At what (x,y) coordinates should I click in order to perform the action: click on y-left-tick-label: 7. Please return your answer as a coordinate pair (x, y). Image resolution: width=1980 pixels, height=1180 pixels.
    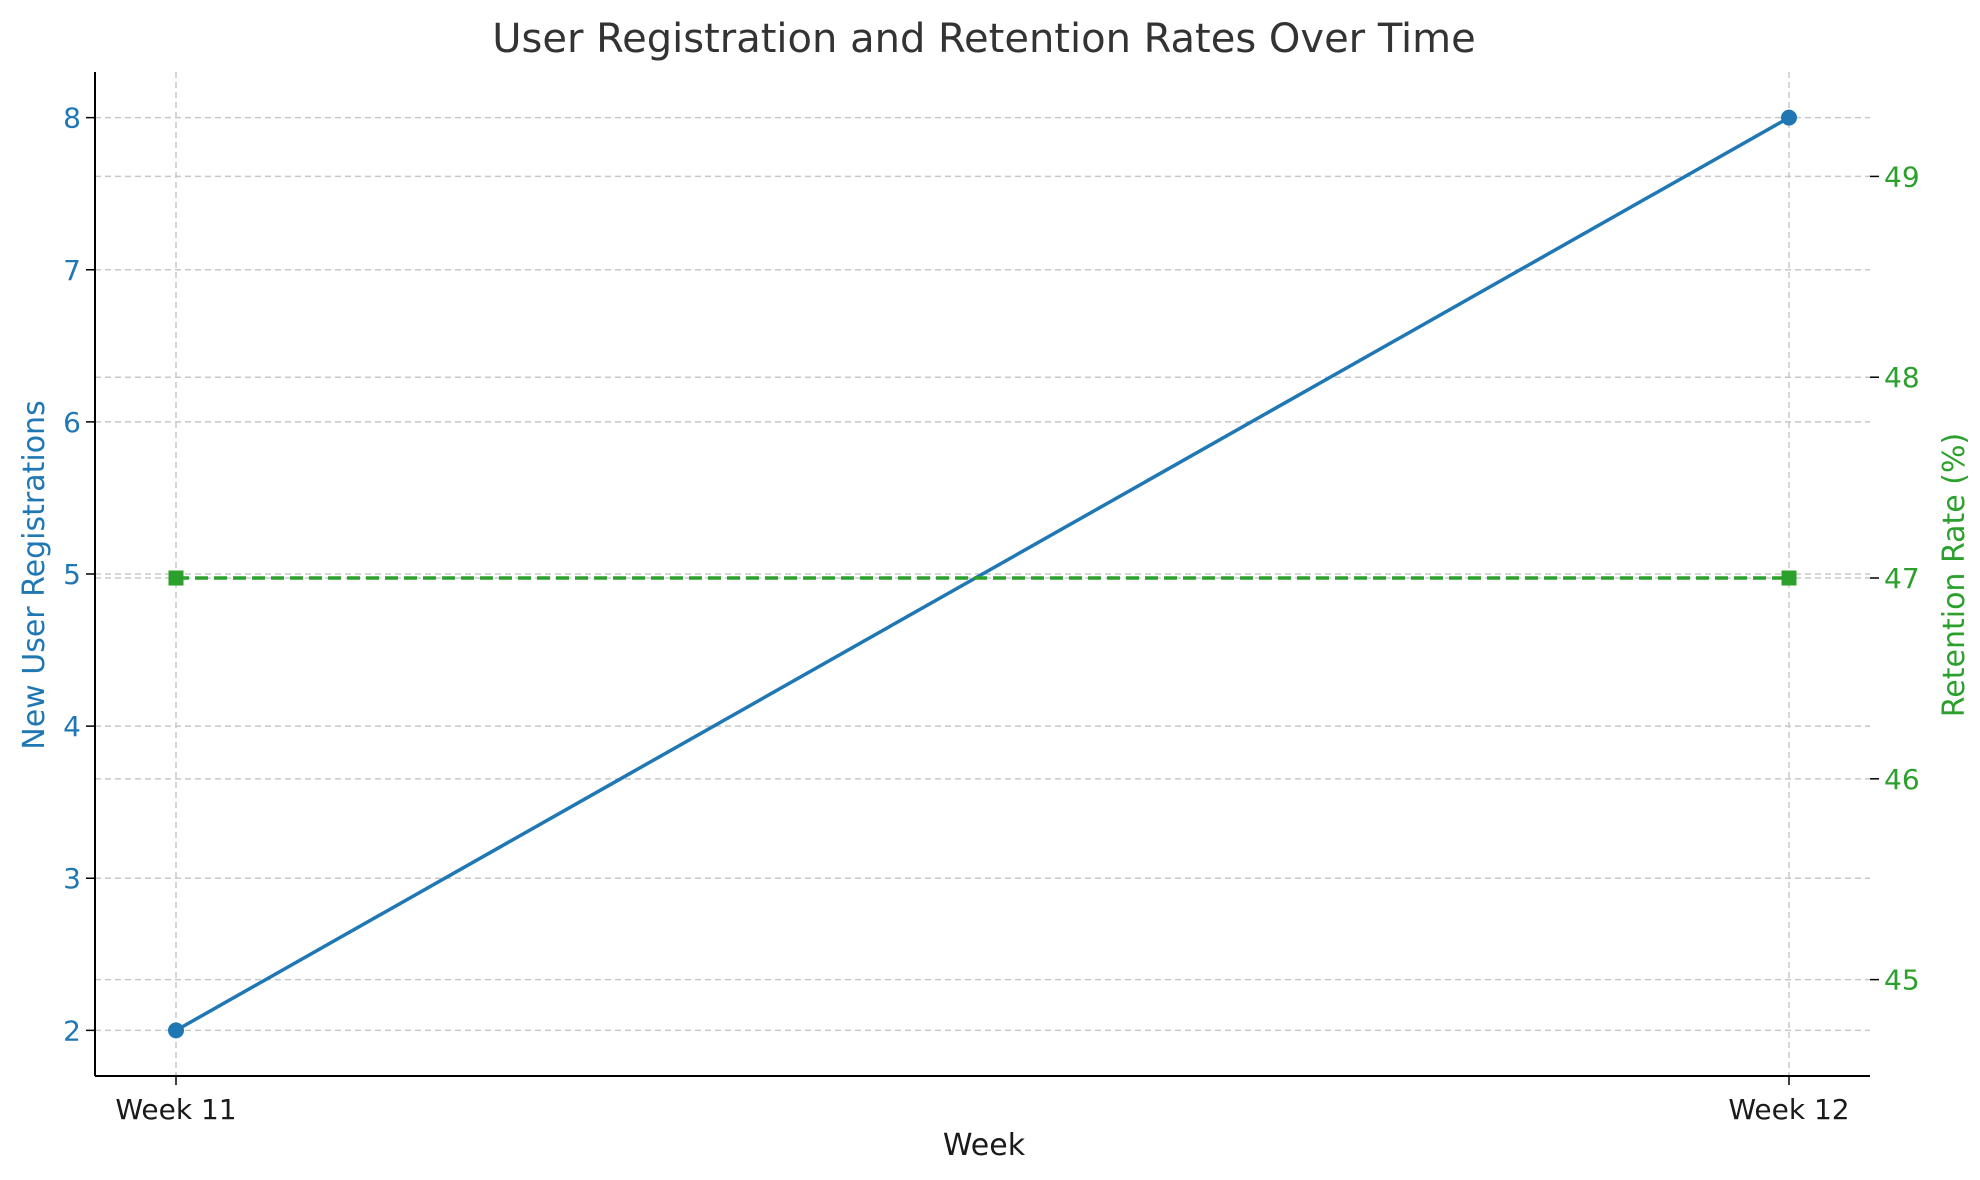
    Looking at the image, I should click on (72, 270).